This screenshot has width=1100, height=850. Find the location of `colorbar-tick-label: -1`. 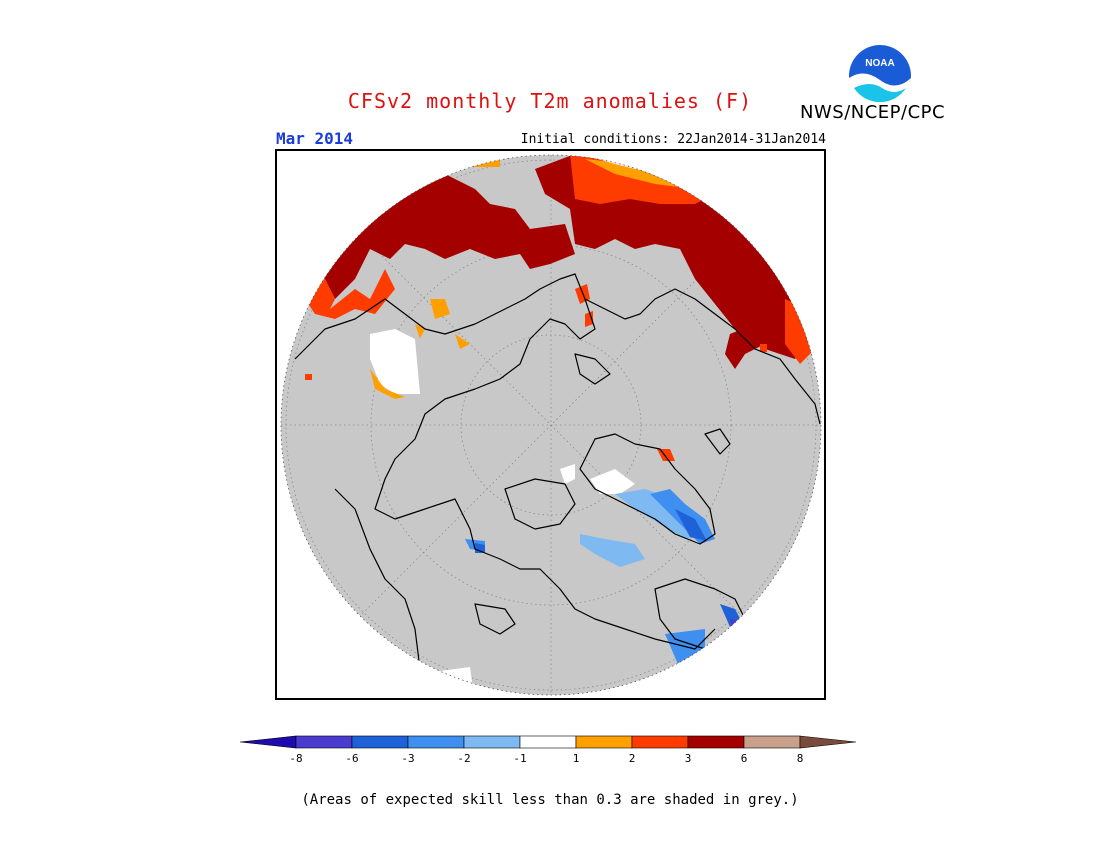

colorbar-tick-label: -1 is located at coordinates (520, 758).